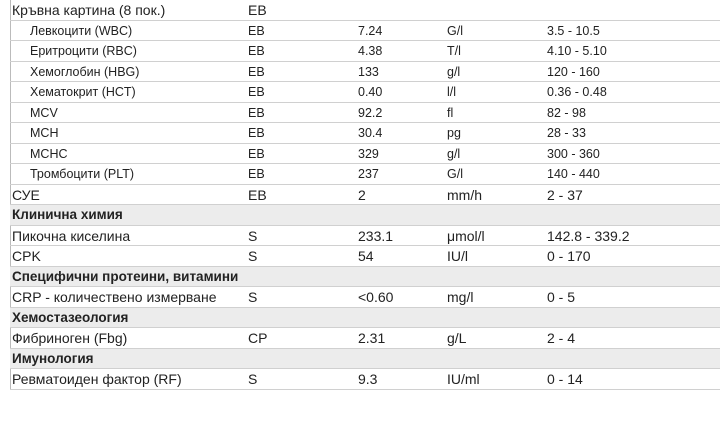 This screenshot has height=423, width=720. Describe the element at coordinates (376, 297) in the screenshot. I see `result: <0.60` at that location.